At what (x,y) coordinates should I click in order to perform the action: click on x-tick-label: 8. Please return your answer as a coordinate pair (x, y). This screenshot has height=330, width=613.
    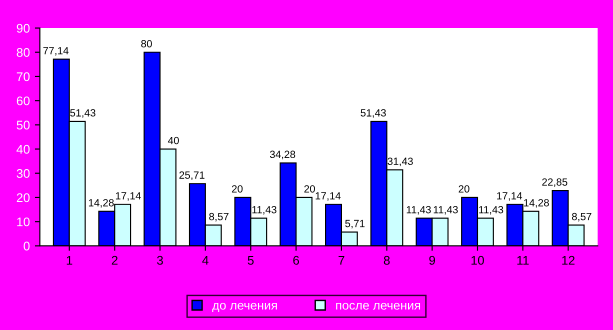
    Looking at the image, I should click on (387, 260).